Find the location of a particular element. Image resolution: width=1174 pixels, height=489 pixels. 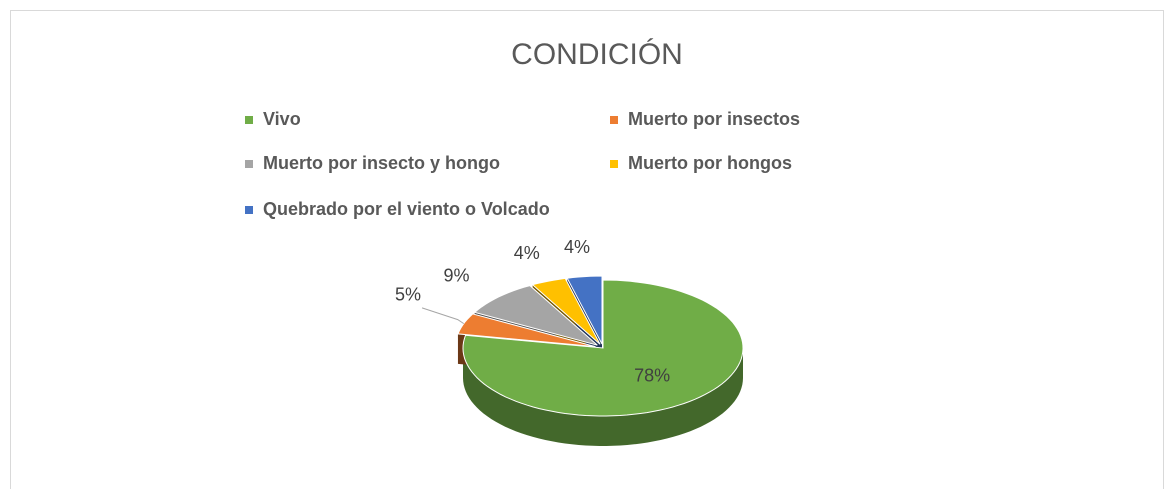

legend-label: Quebrado por el viento o Volcado is located at coordinates (406, 209).